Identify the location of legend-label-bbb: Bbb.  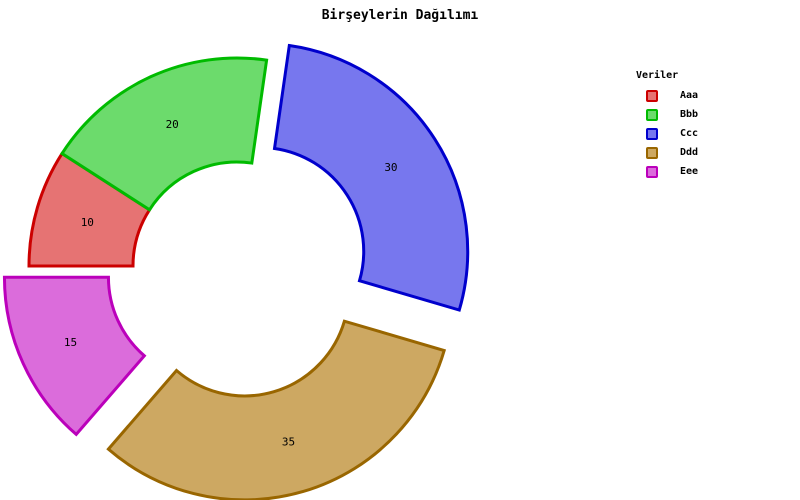
(689, 114).